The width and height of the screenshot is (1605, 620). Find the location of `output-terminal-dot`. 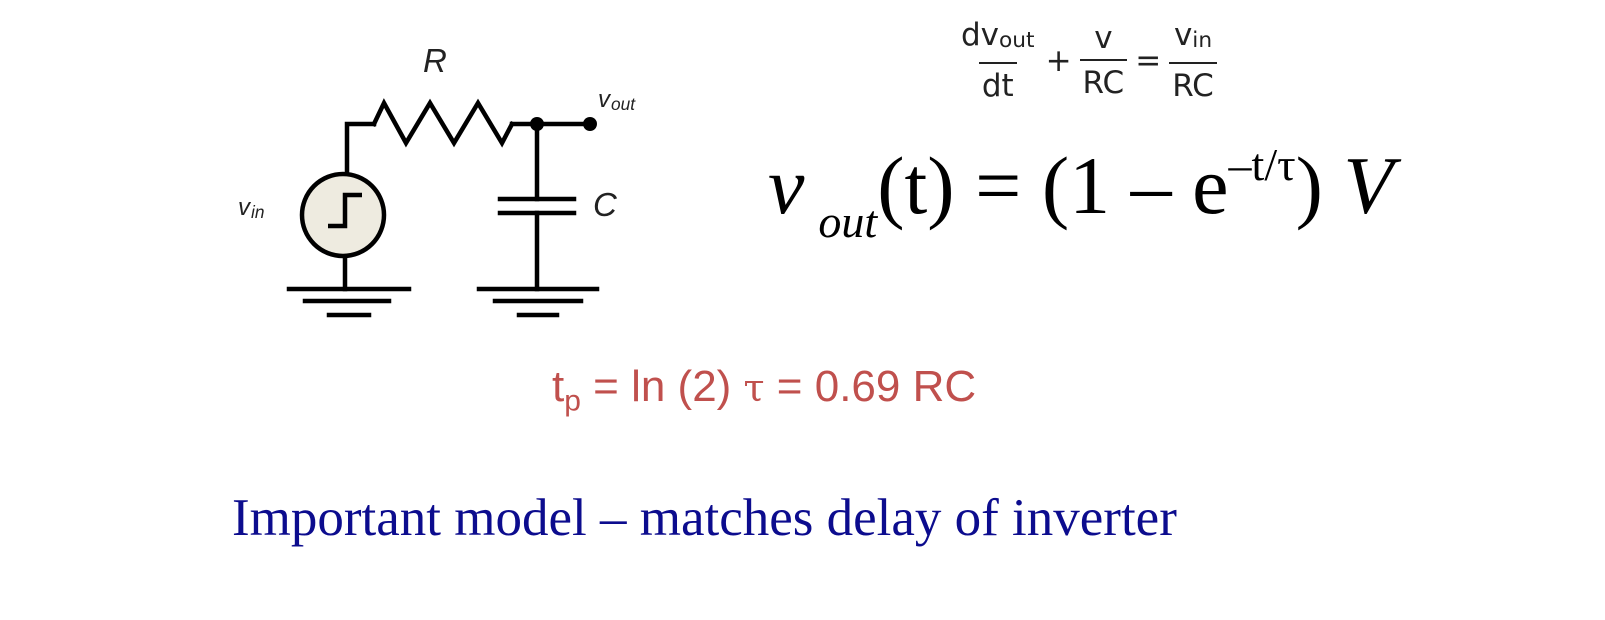

output-terminal-dot is located at coordinates (590, 124).